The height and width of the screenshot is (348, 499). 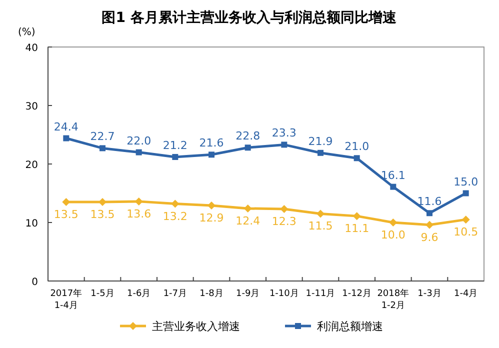 What do you see at coordinates (31, 165) in the screenshot?
I see `y-tick-label: 20` at bounding box center [31, 165].